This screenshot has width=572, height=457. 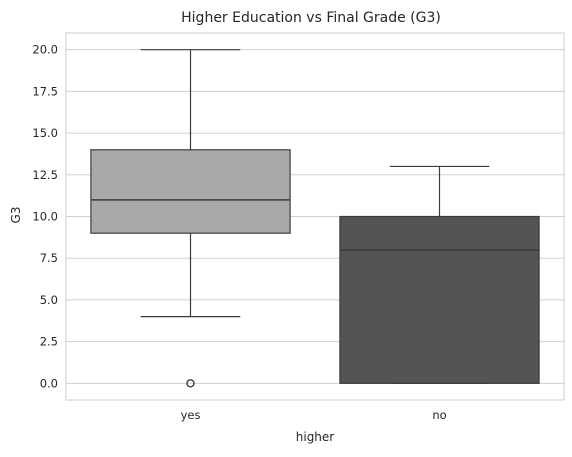 I want to click on y-tick-label: 2.5, so click(x=49, y=342).